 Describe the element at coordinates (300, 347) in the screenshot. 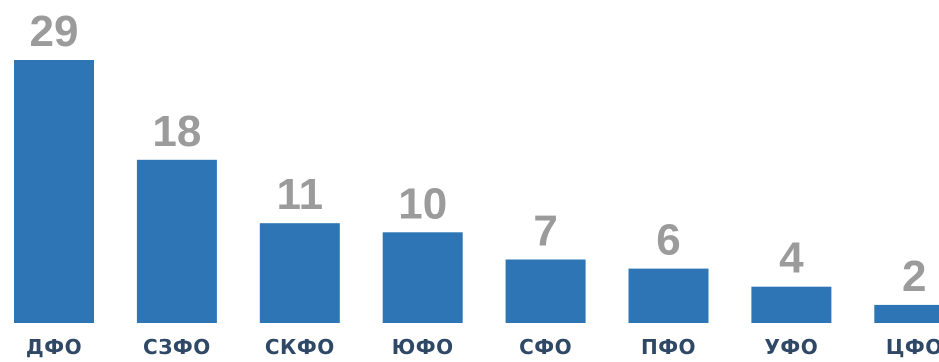

I see `category-label-3: СКФО` at that location.